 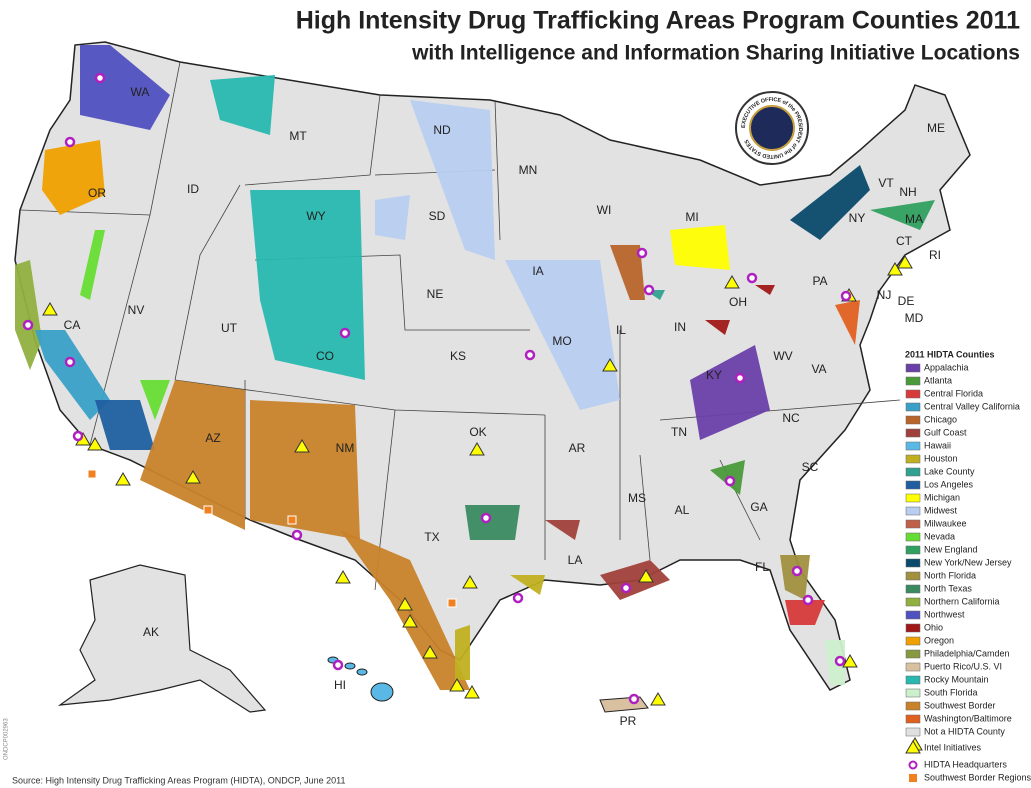 I want to click on legend-label: Gulf Coast, so click(x=945, y=432).